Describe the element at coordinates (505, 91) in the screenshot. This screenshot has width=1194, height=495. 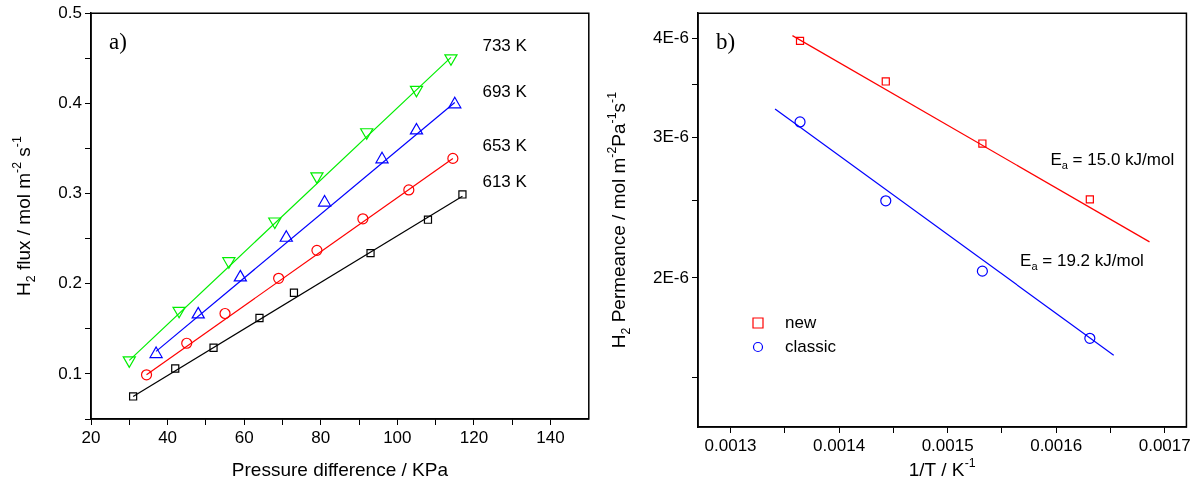
I see `series-label: 693 K` at that location.